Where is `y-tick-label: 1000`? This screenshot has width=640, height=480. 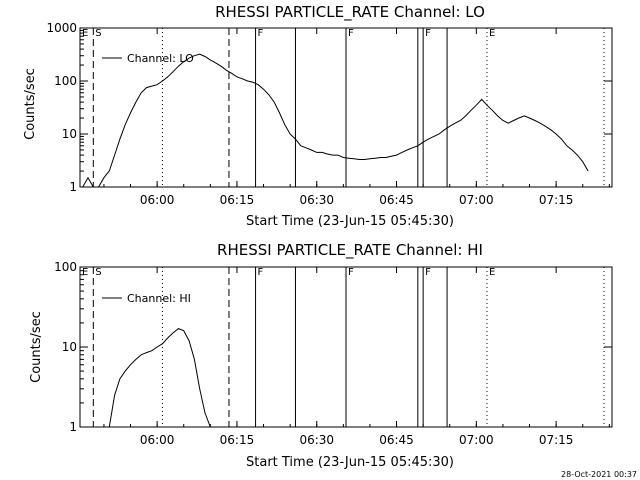 y-tick-label: 1000 is located at coordinates (61, 28).